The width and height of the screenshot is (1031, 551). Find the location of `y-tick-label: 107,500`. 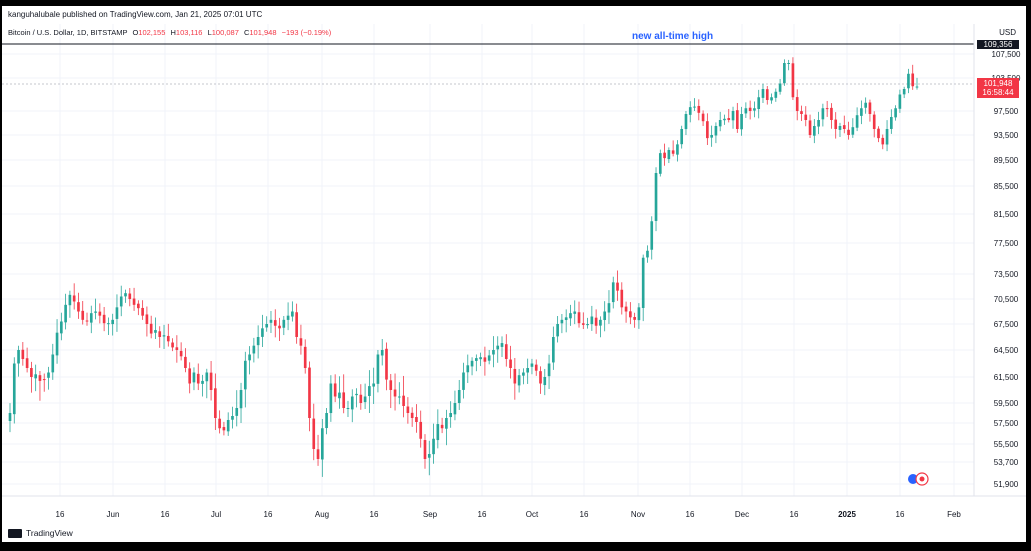

y-tick-label: 107,500 is located at coordinates (1006, 54).